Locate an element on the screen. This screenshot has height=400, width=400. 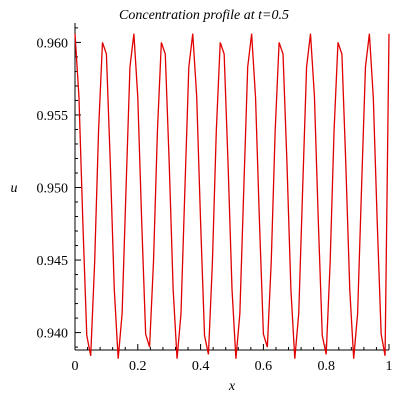
y-tick-label: 0.960 is located at coordinates (53, 43).